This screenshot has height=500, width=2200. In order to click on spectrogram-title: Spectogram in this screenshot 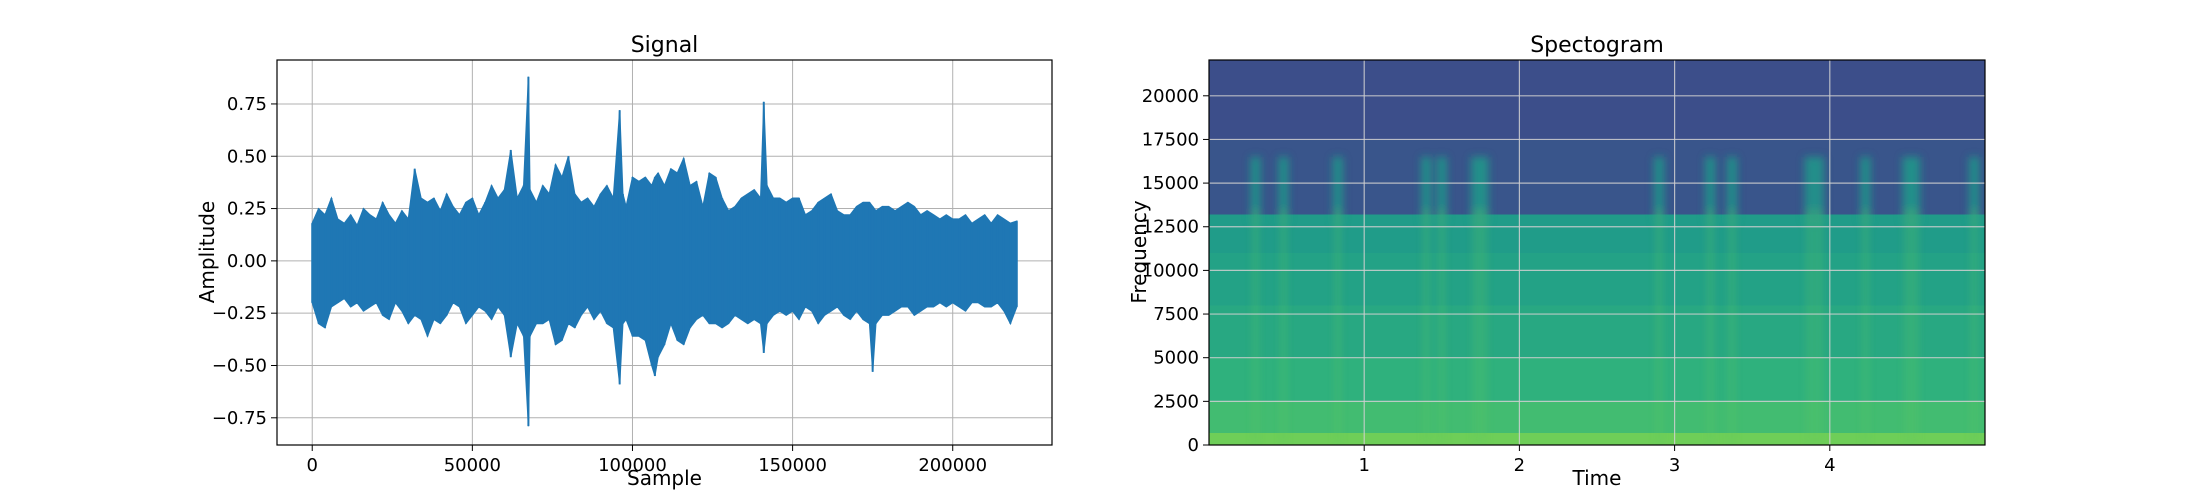, I will do `click(1597, 45)`.